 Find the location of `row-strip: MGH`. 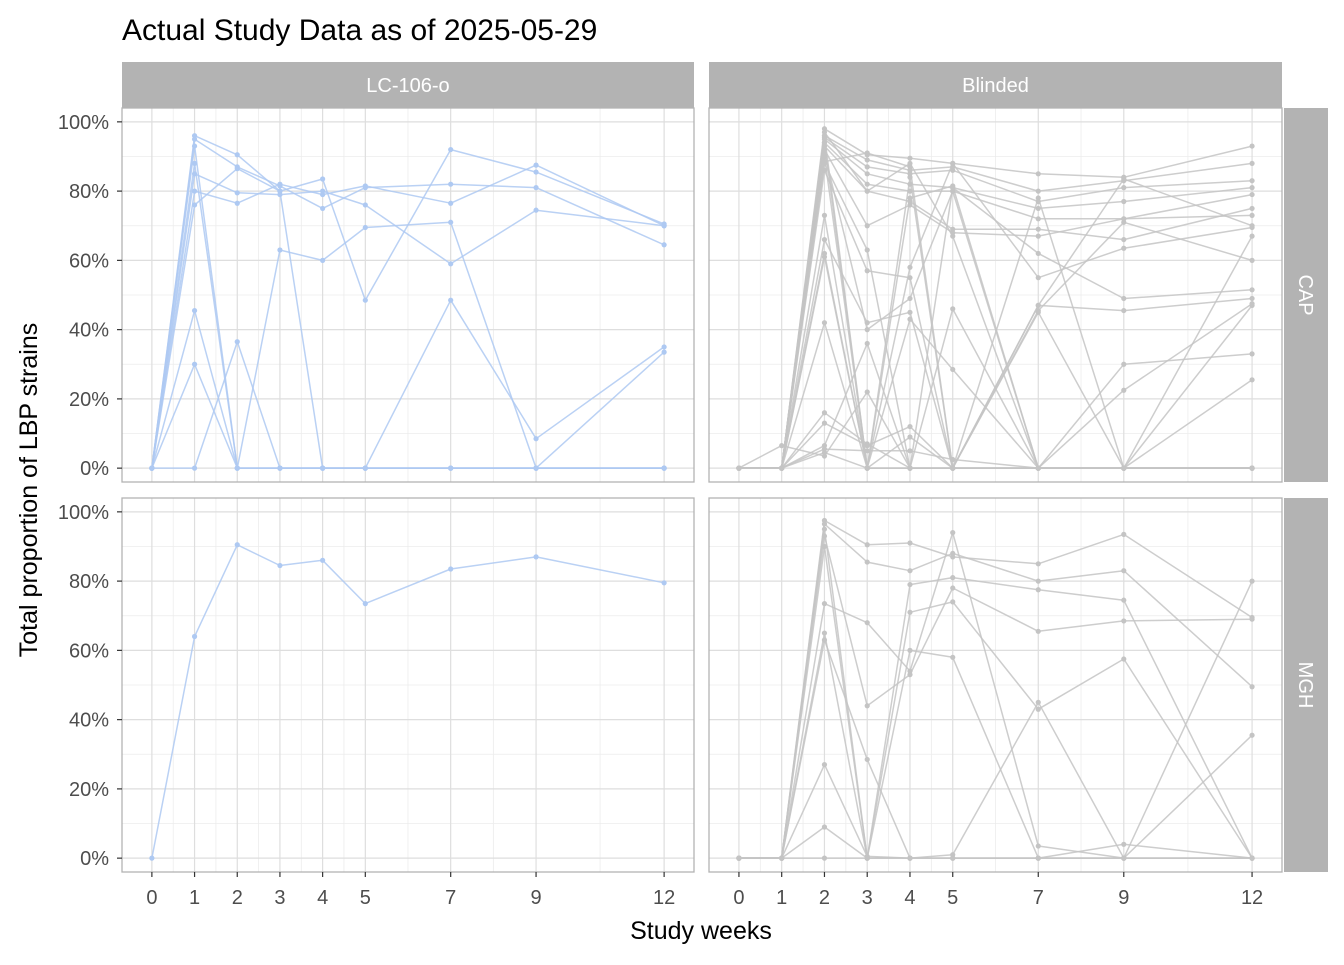

row-strip: MGH is located at coordinates (1306, 685).